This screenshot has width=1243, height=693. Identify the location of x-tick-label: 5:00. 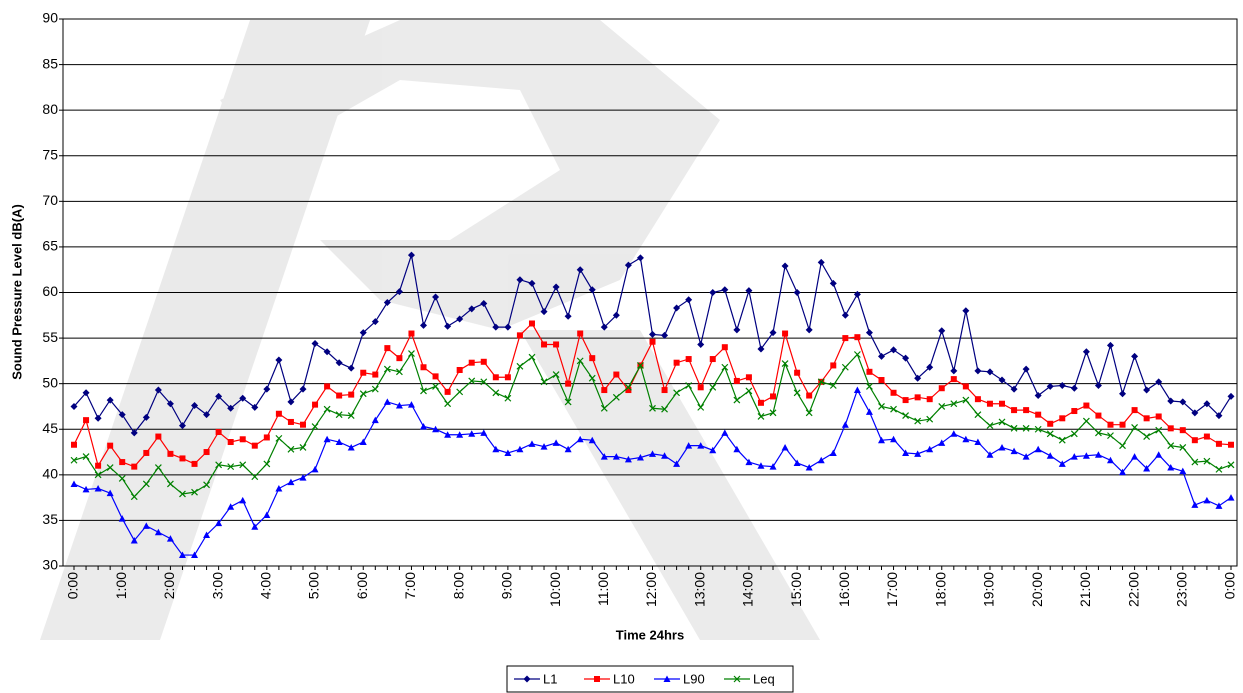
(314, 585).